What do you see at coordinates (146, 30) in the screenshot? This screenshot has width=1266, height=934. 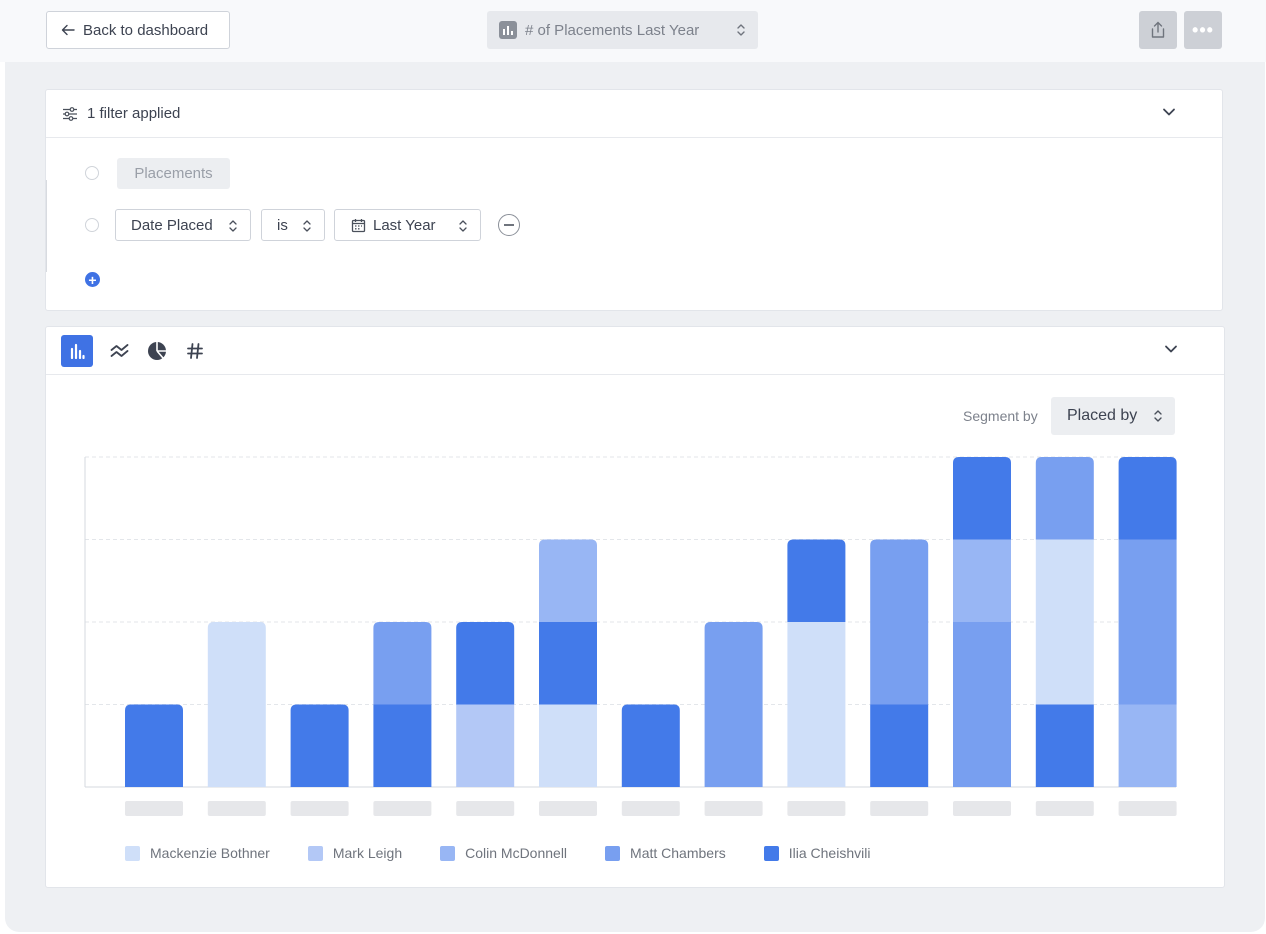 I see `back-button-label: Back to dashboard` at bounding box center [146, 30].